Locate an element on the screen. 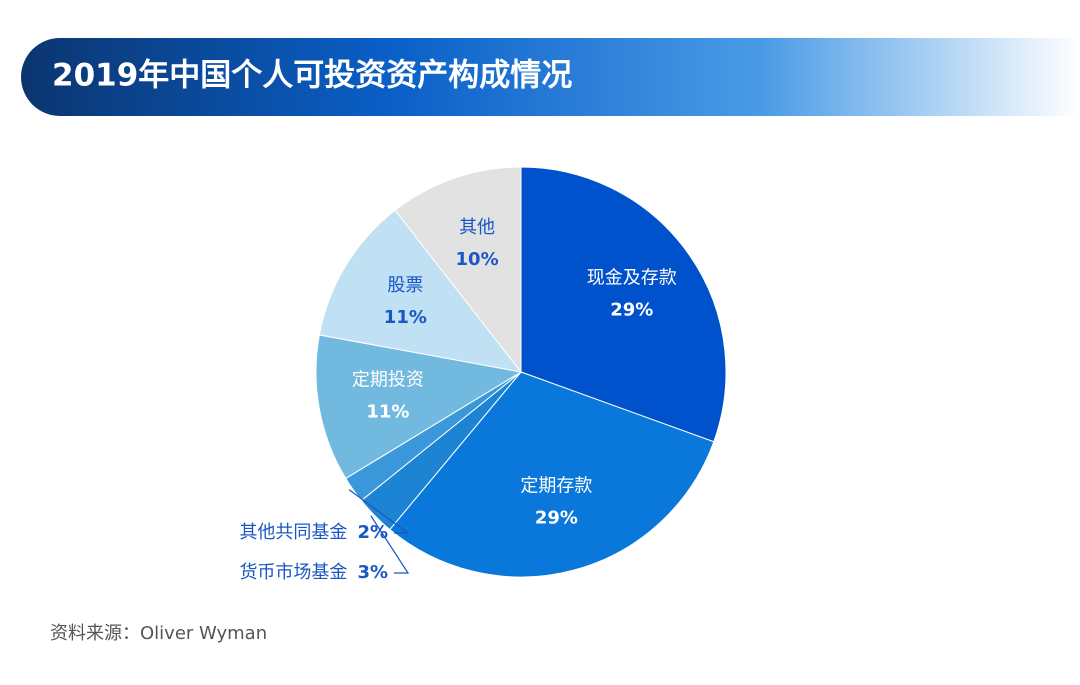 This screenshot has height=685, width=1080. value-label: 3% is located at coordinates (372, 572).